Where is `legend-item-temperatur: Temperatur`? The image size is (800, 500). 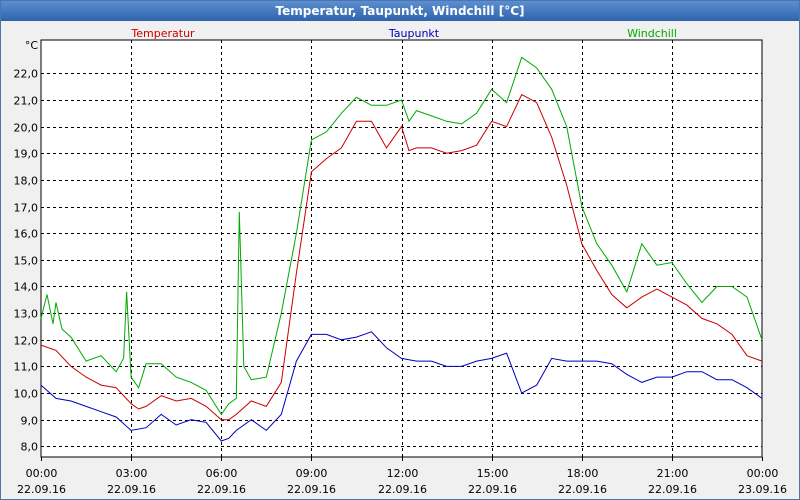
legend-item-temperatur: Temperatur is located at coordinates (162, 33).